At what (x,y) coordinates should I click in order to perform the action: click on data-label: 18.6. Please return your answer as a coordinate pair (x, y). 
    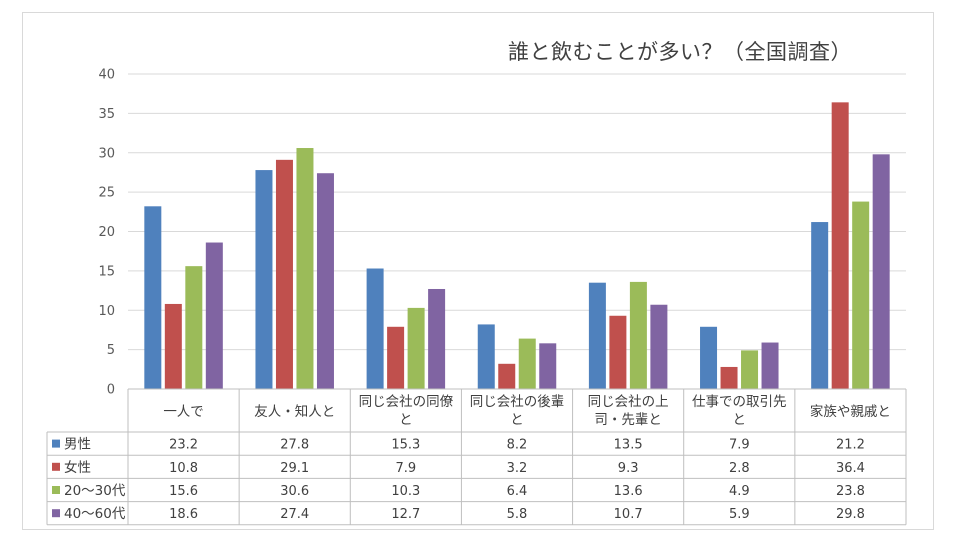
    Looking at the image, I should click on (183, 514).